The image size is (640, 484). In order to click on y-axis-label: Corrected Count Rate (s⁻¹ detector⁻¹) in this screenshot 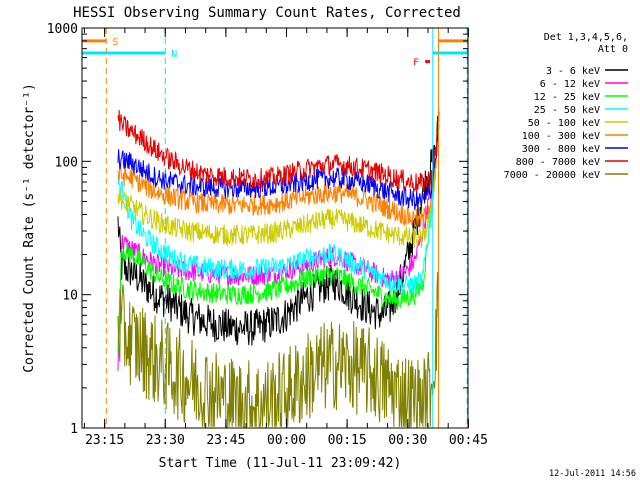, I will do `click(29, 228)`.